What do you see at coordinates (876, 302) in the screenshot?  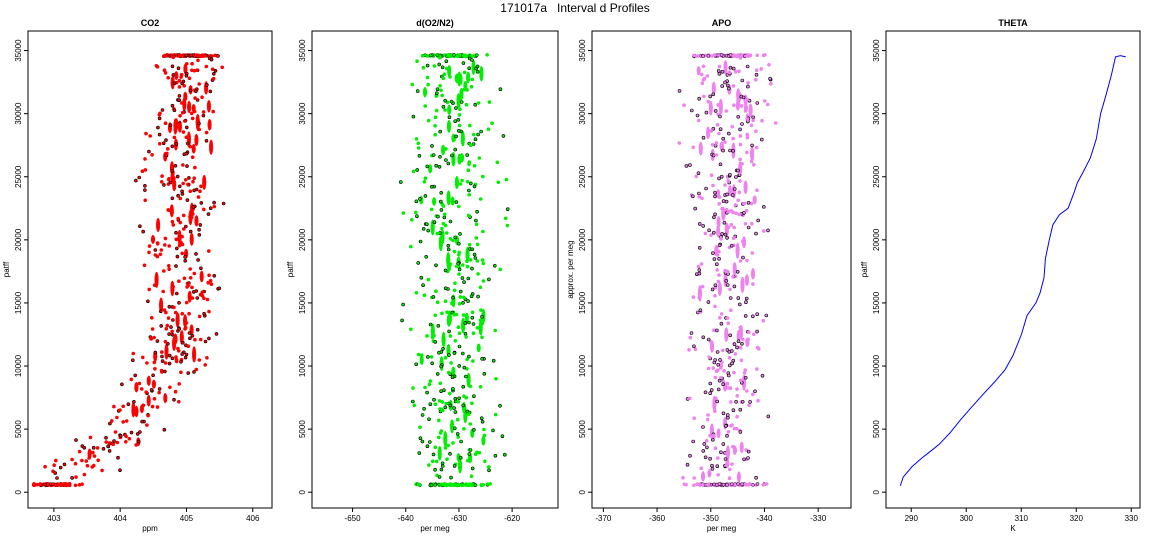 I see `y-tick-label: 15000` at bounding box center [876, 302].